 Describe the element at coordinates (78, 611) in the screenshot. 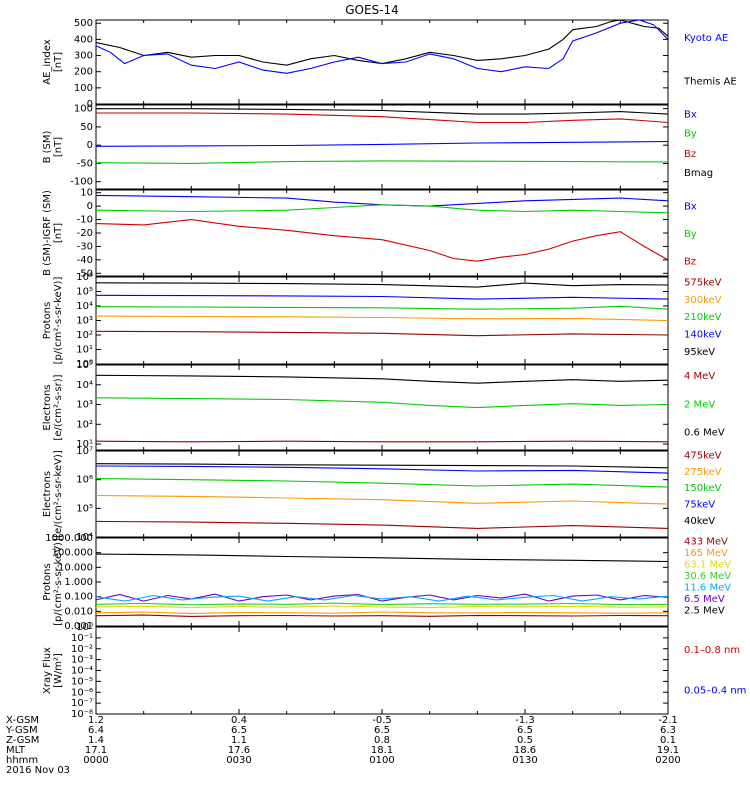

I see `y-tick-label: 0.010` at that location.